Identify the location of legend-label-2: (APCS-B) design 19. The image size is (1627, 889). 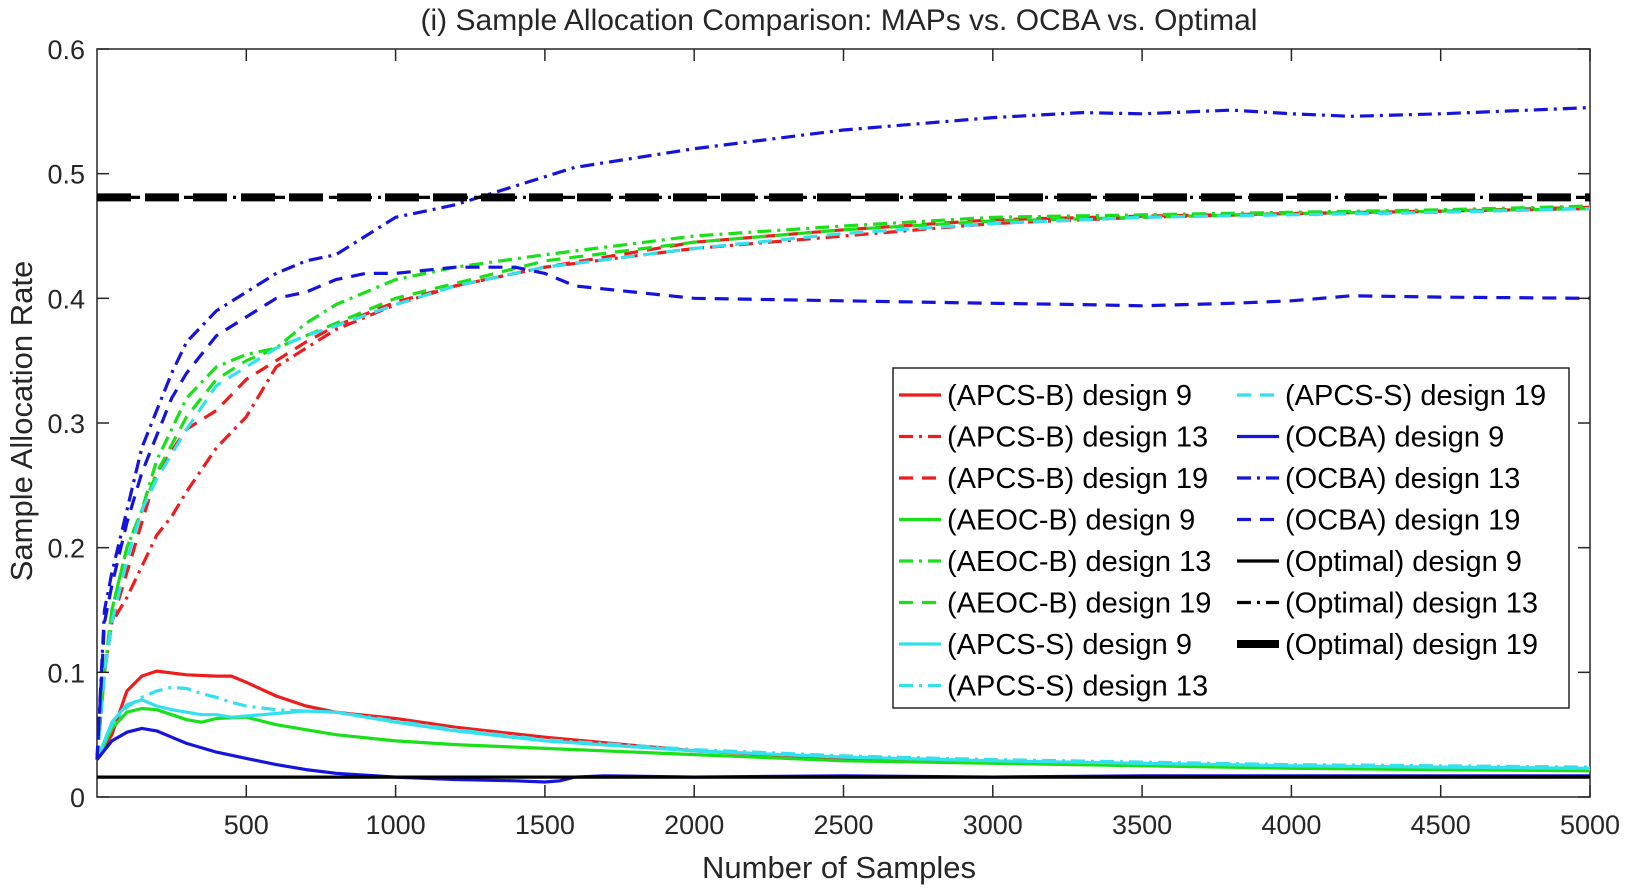
(1077, 479).